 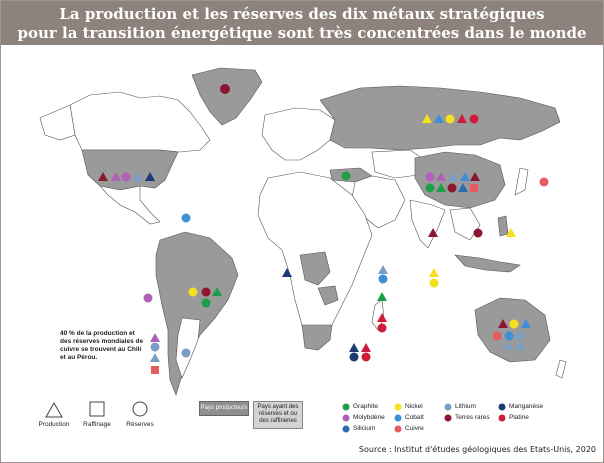 I want to click on caribbean-cobalt-reserve, so click(x=186, y=218).